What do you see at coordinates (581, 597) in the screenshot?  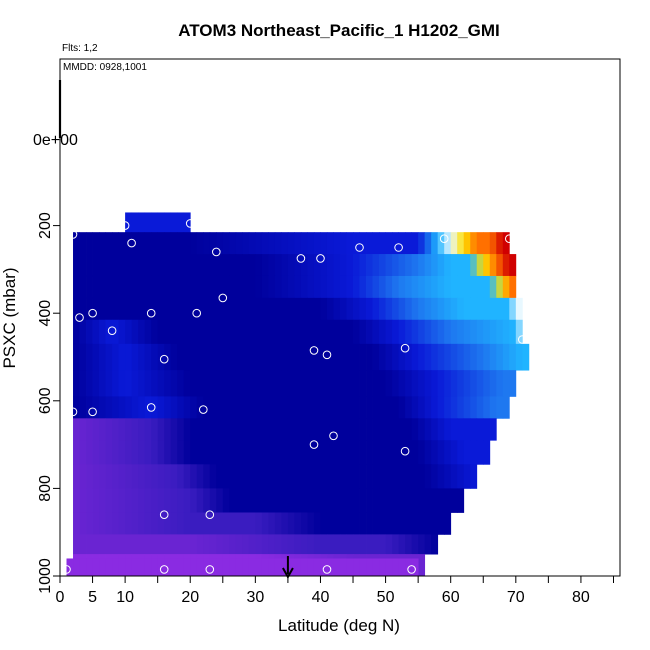 I see `x-tick-label: 80` at bounding box center [581, 597].